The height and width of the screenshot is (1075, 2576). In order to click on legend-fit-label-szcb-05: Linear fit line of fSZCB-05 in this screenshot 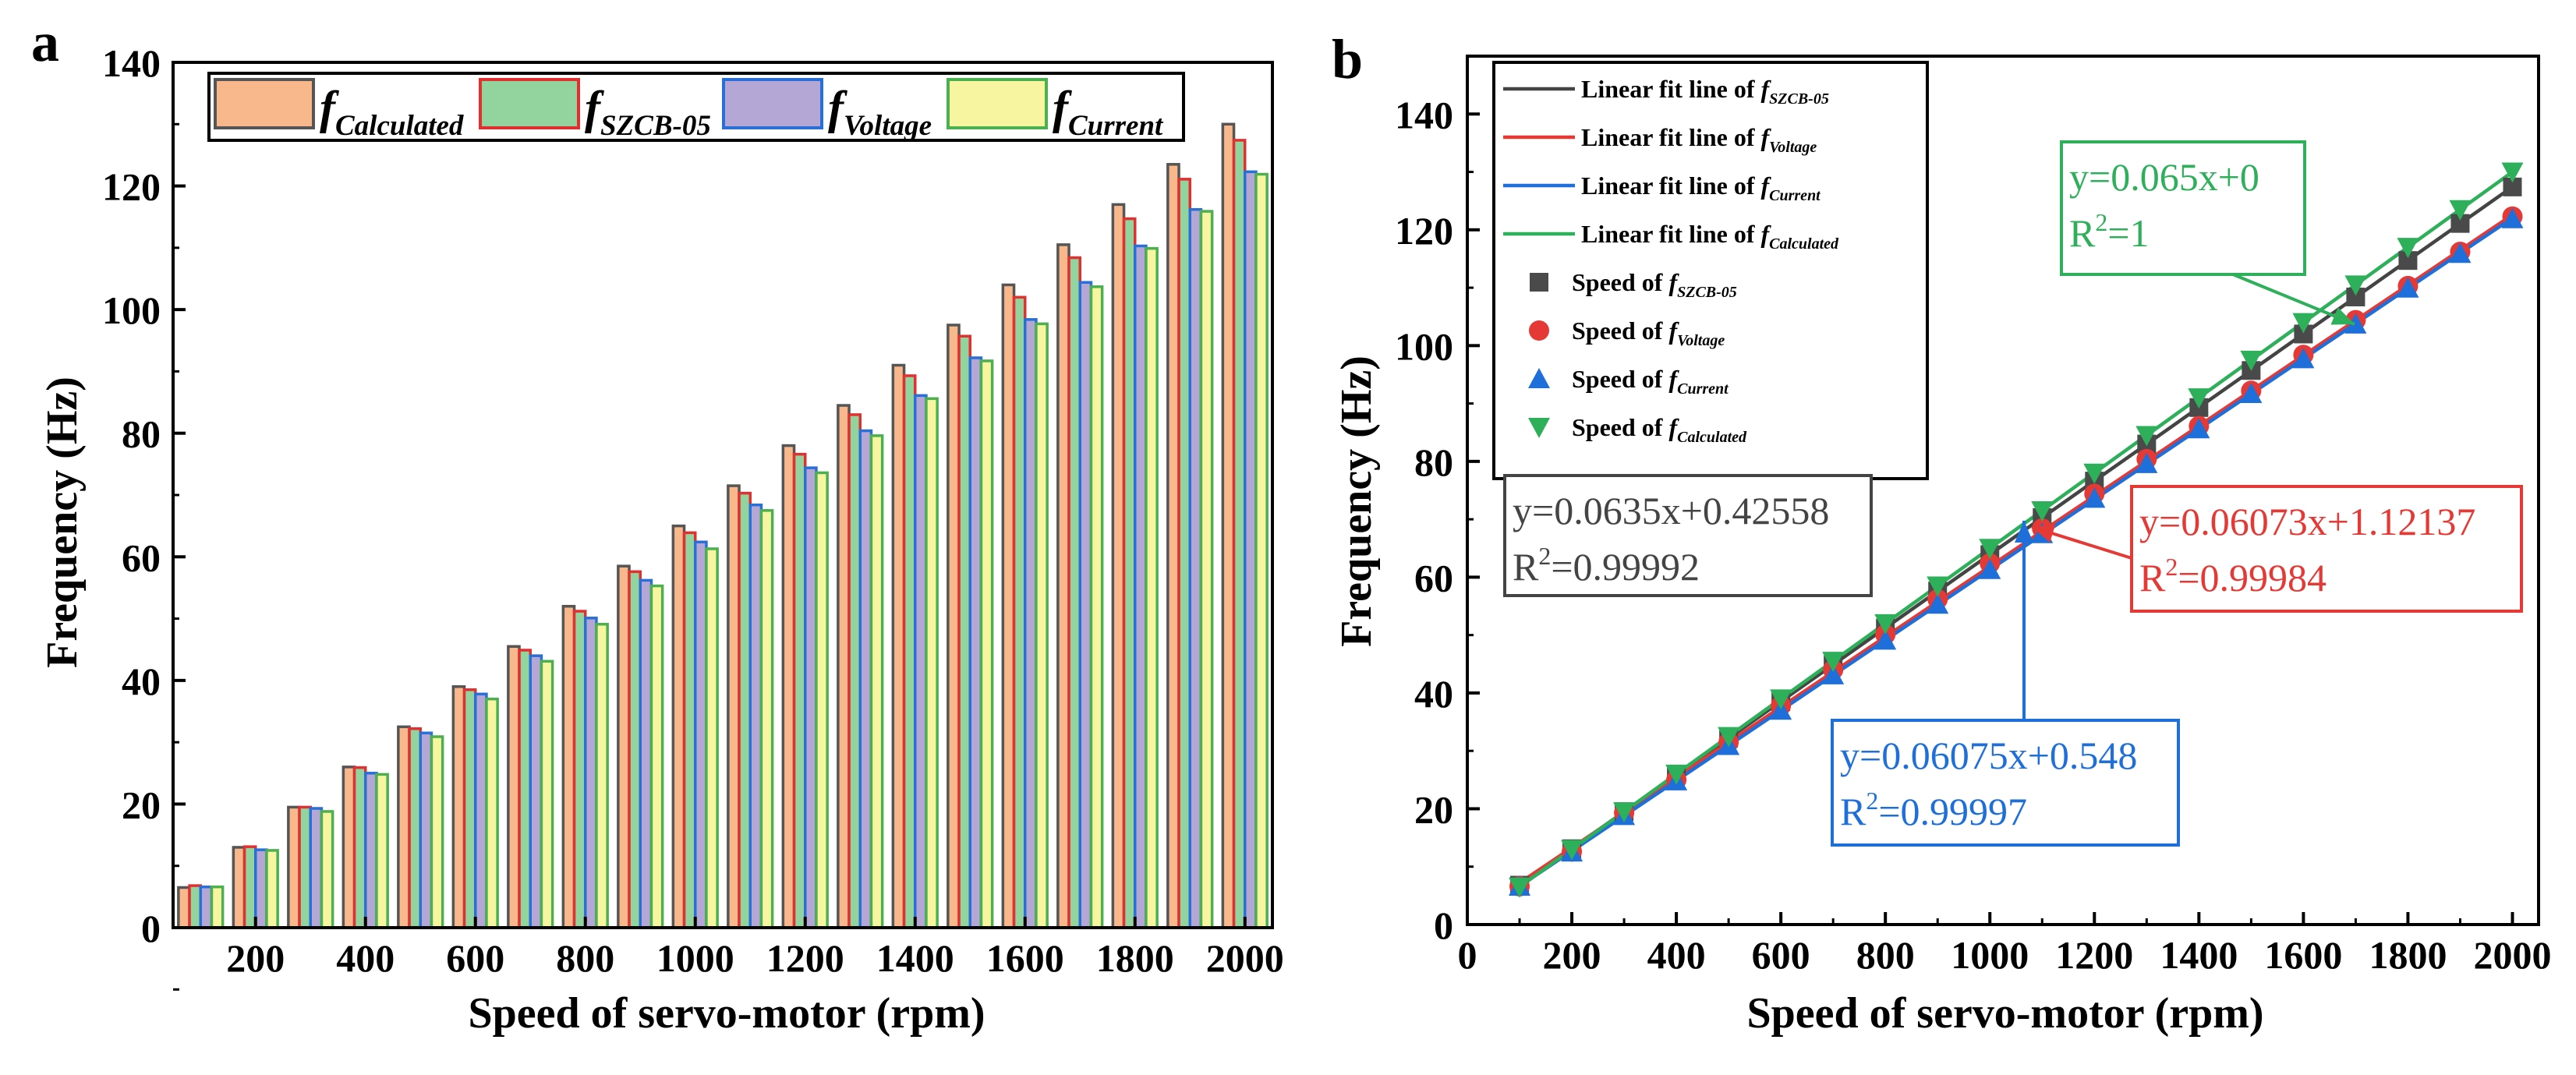, I will do `click(1705, 91)`.